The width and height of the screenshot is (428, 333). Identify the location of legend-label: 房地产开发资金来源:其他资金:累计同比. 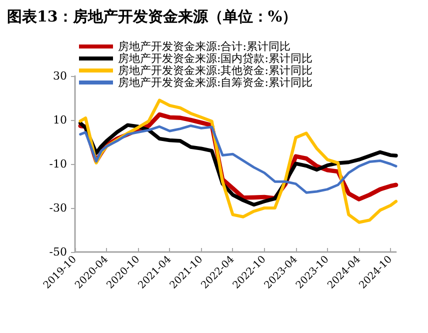
(215, 70).